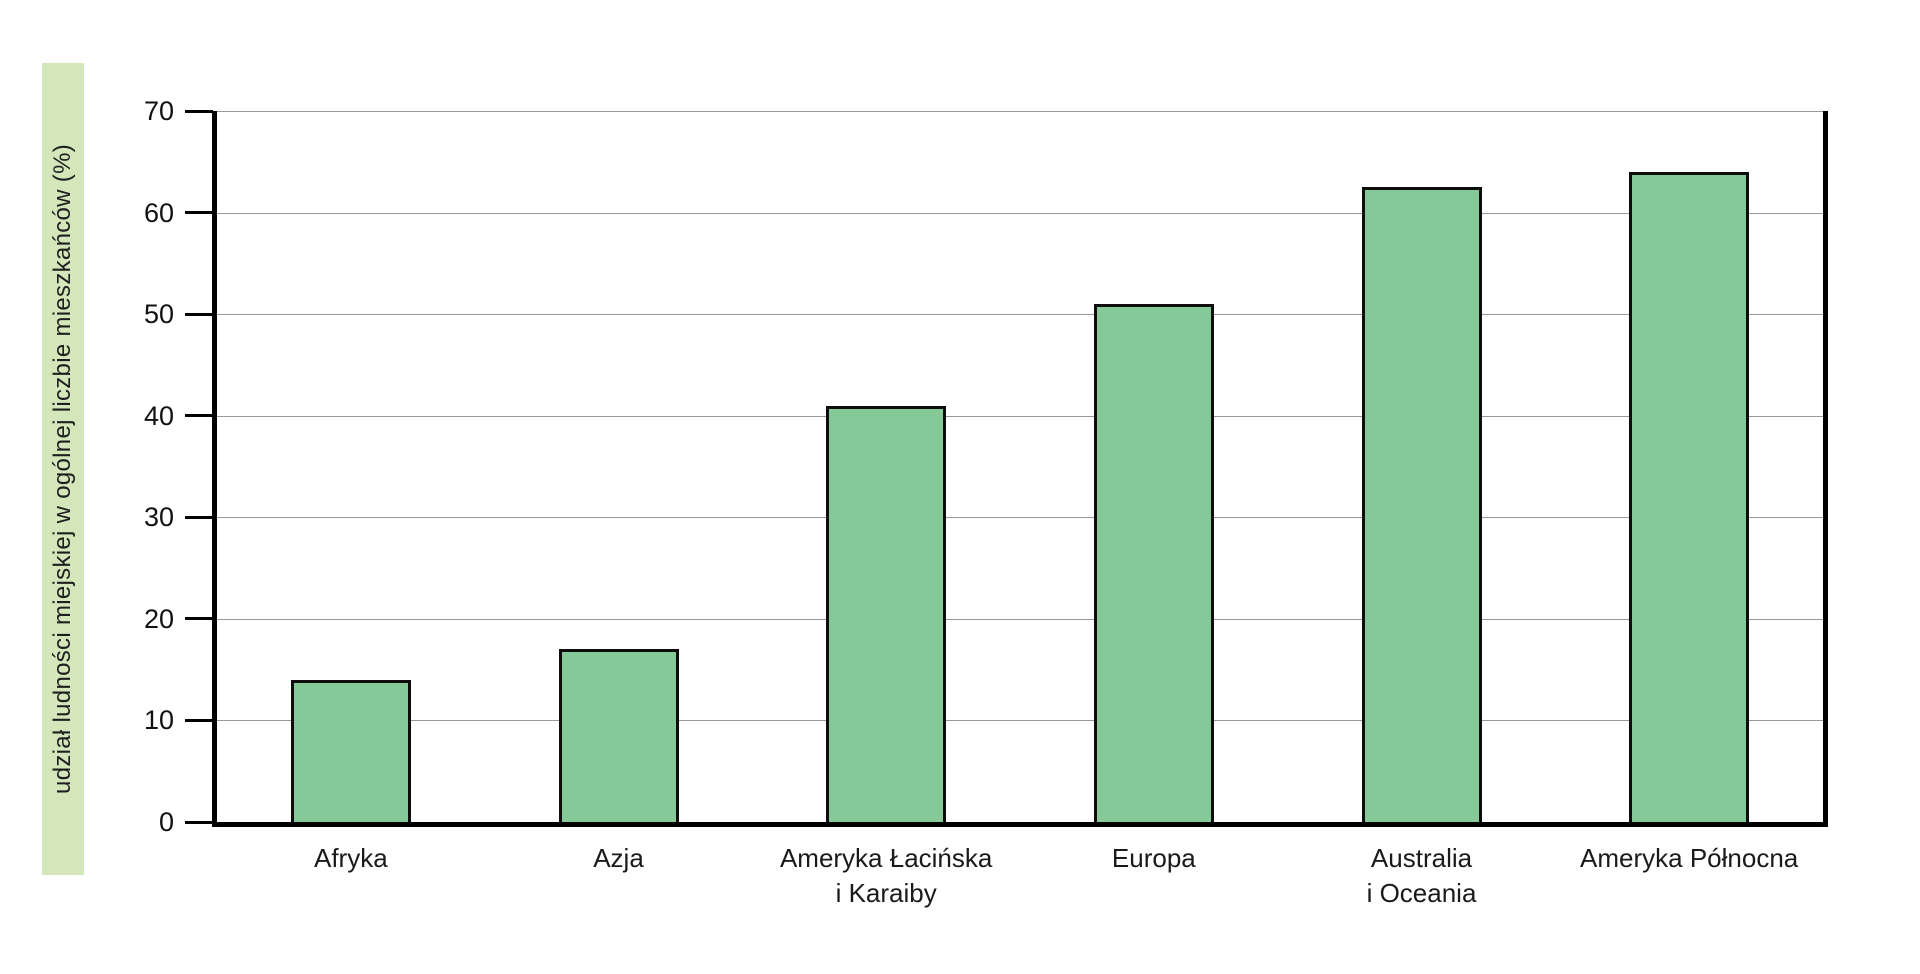  What do you see at coordinates (350, 750) in the screenshot?
I see `bar-afryka` at bounding box center [350, 750].